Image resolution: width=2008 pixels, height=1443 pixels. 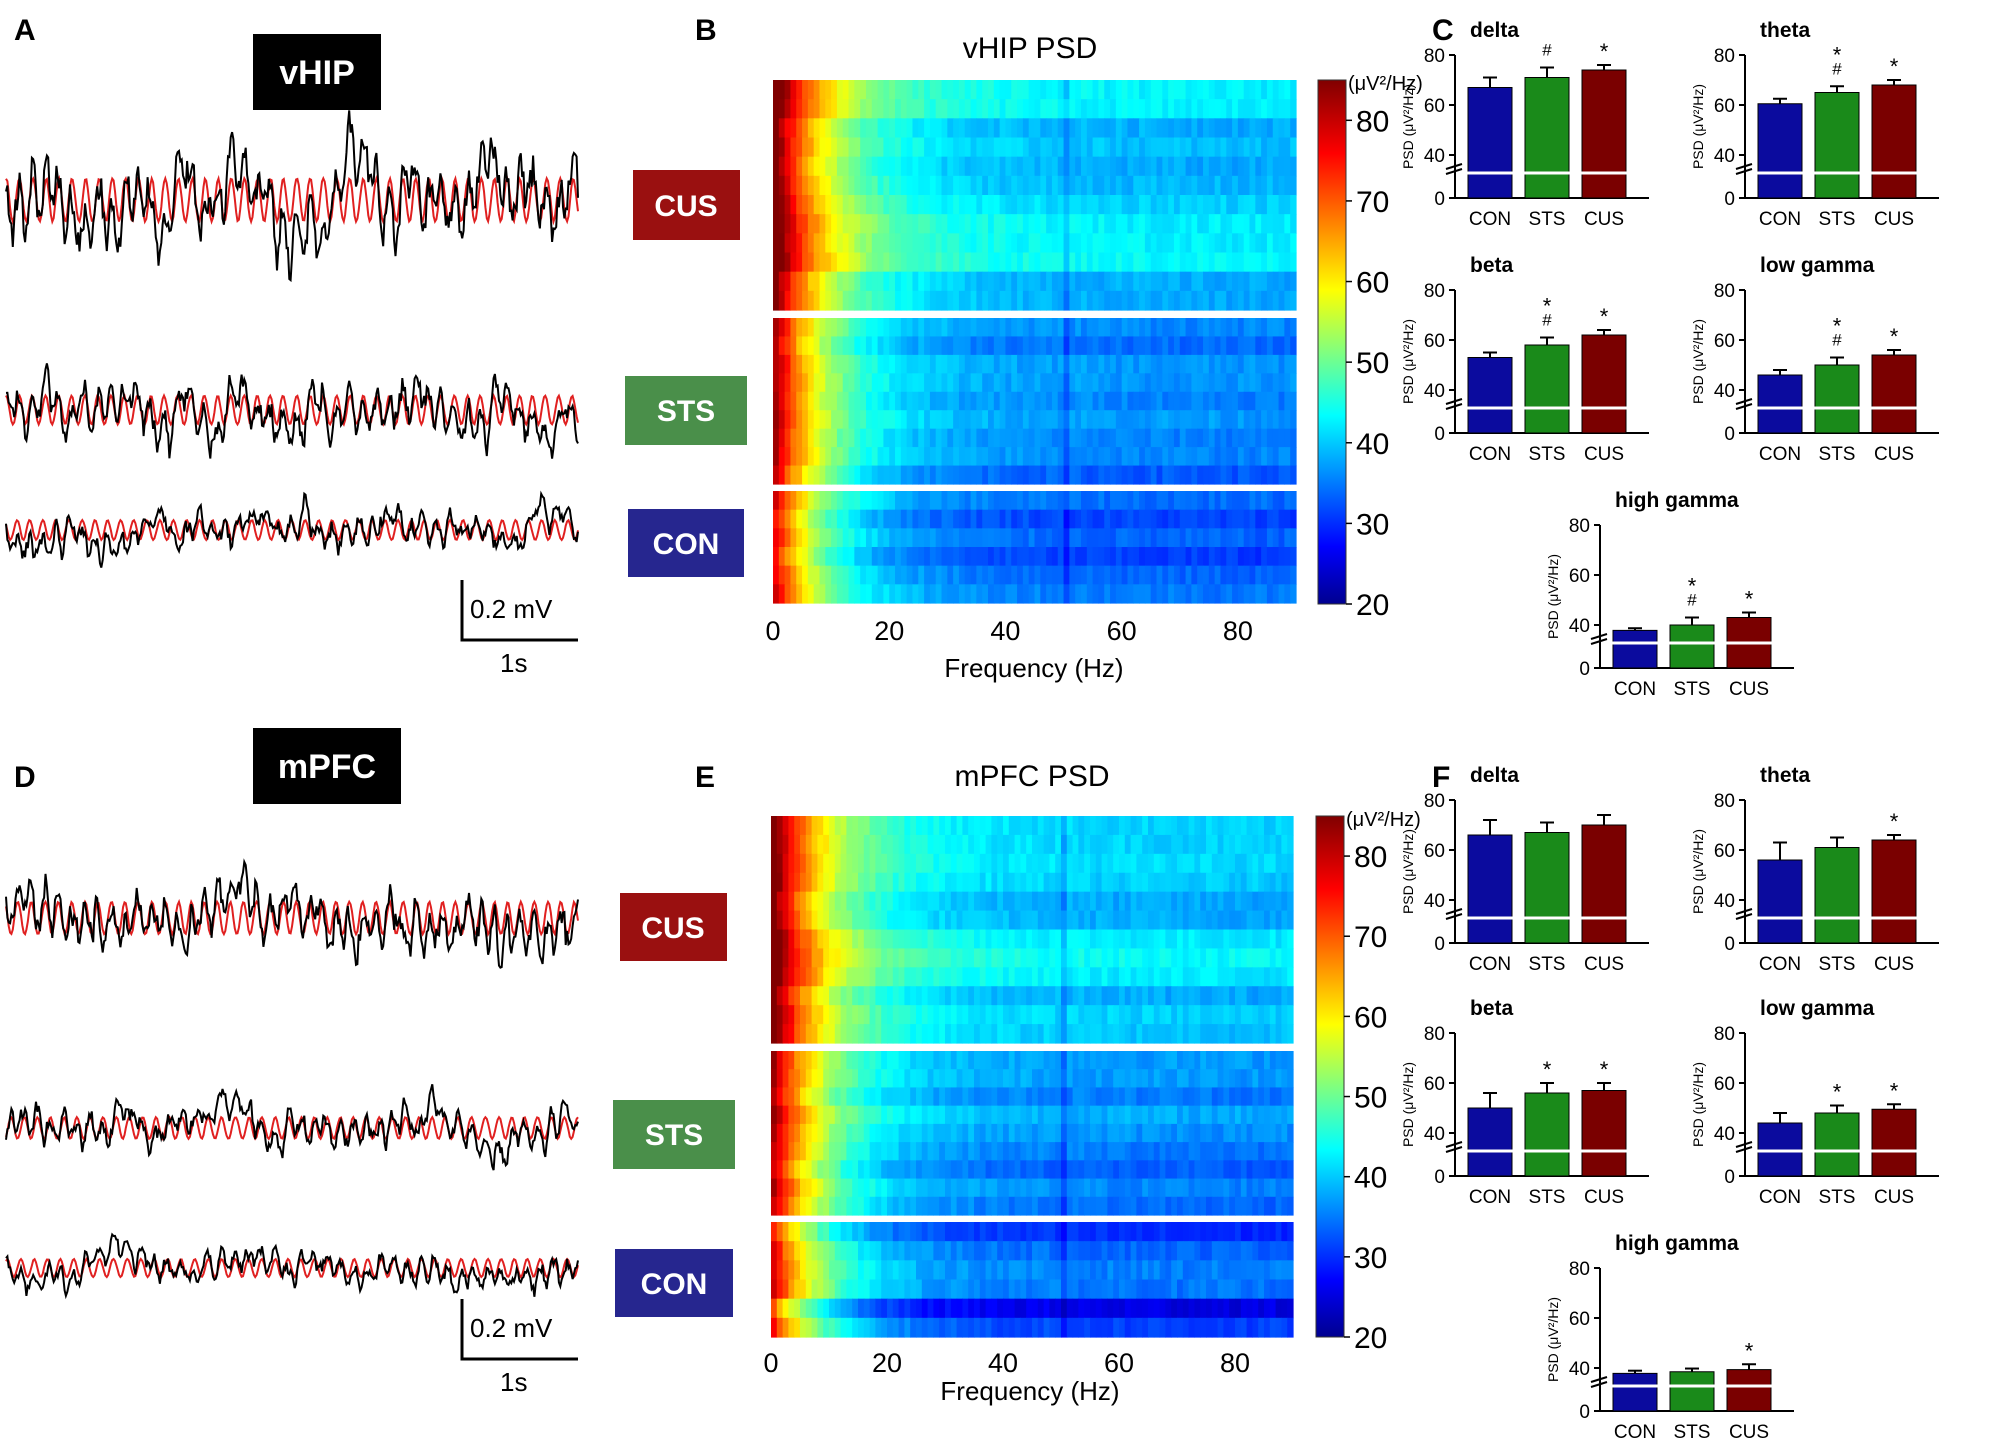 What do you see at coordinates (673, 927) in the screenshot?
I see `group-label-cus-mpfc: CUS` at bounding box center [673, 927].